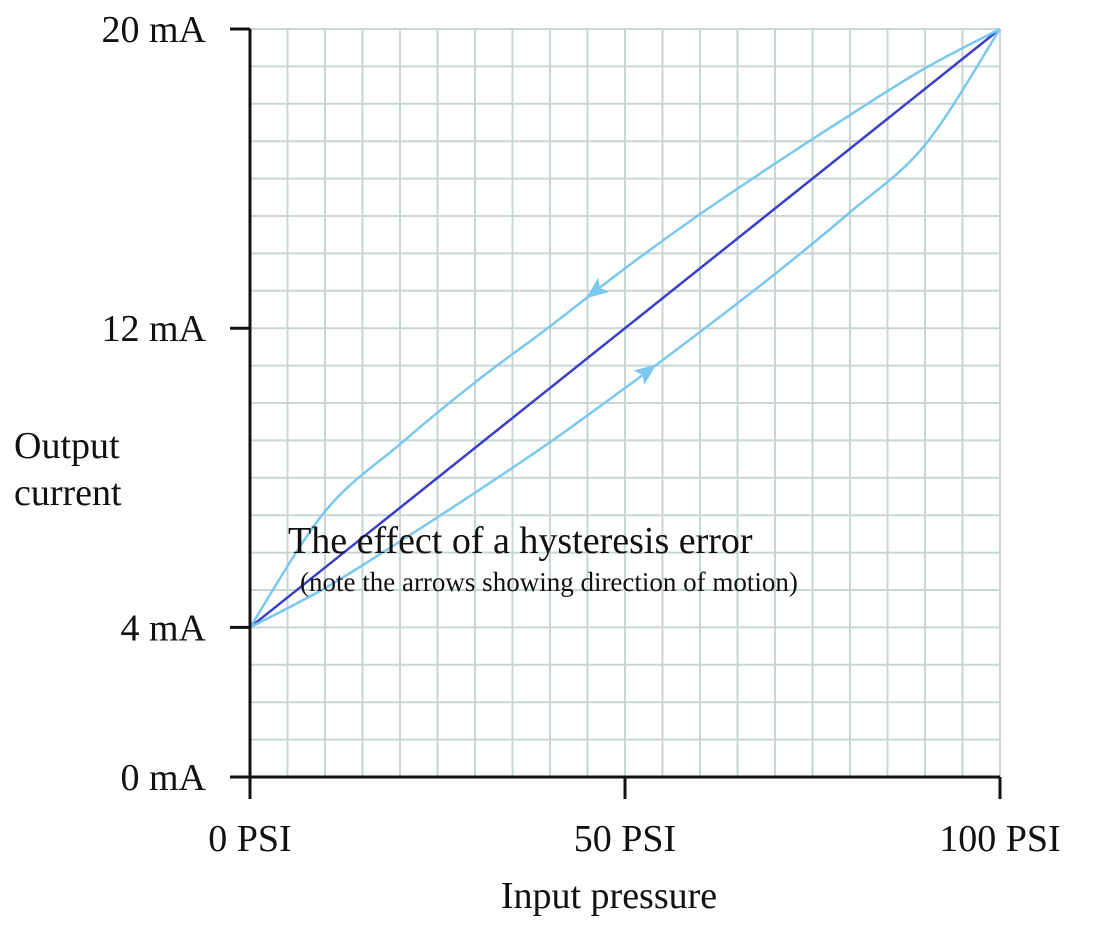 The height and width of the screenshot is (933, 1100). Describe the element at coordinates (520, 541) in the screenshot. I see `annotation-title: The effect of a hysteresis error` at that location.